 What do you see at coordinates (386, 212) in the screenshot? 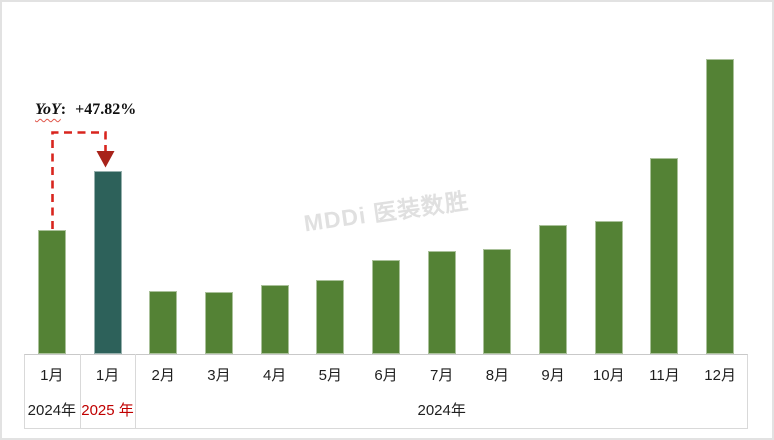
I see `watermark-logo: MDDi 医装数胜` at bounding box center [386, 212].